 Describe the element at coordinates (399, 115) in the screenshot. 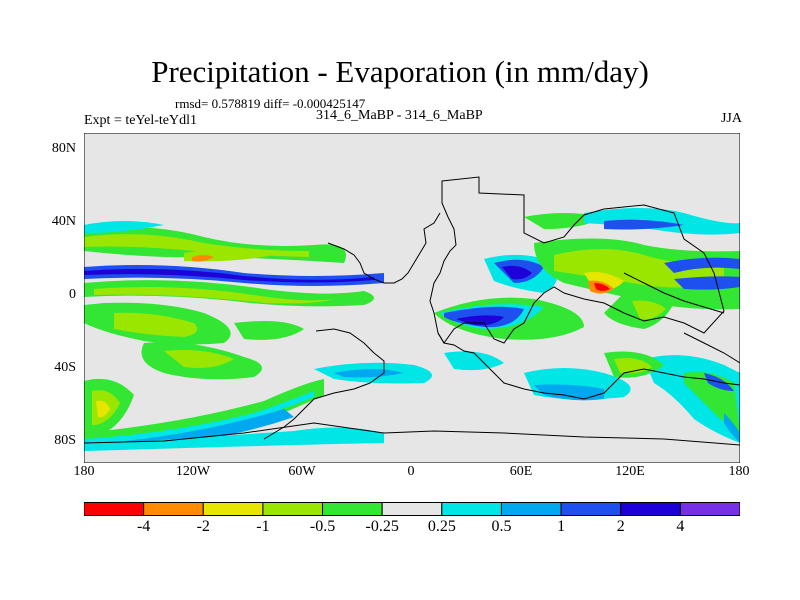

I see `runs-label: 314_6_MaBP - 314_6_MaBP` at that location.